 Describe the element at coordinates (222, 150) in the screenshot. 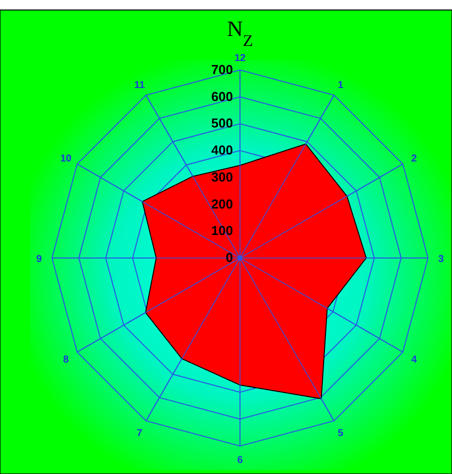

I see `y-tick-label: 400` at that location.